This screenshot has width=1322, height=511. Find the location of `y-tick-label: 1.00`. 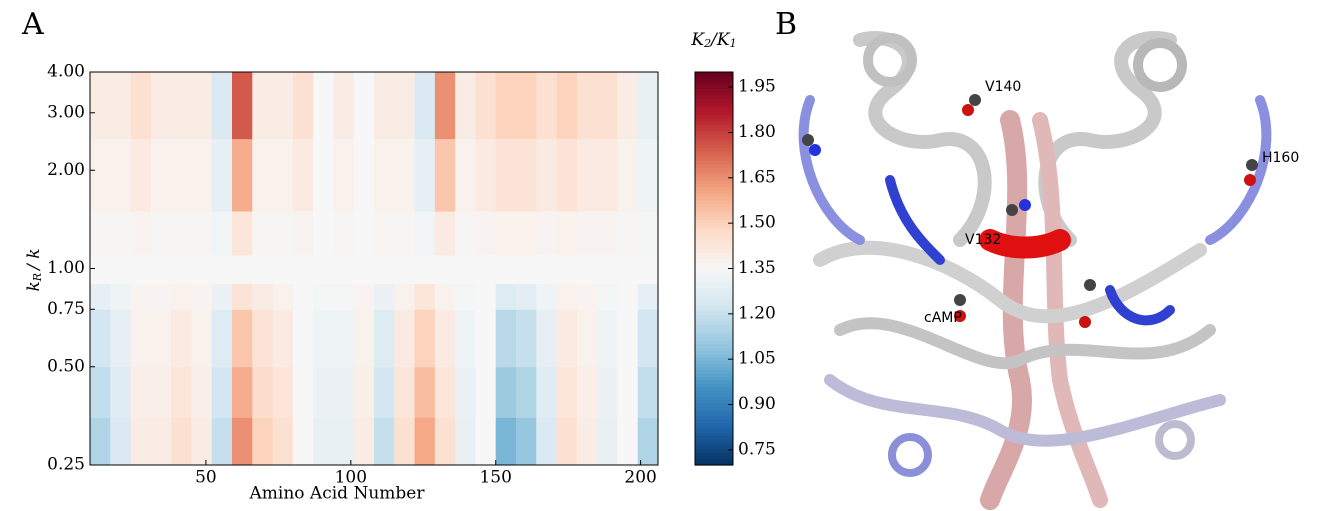

y-tick-label: 1.00 is located at coordinates (66, 268).